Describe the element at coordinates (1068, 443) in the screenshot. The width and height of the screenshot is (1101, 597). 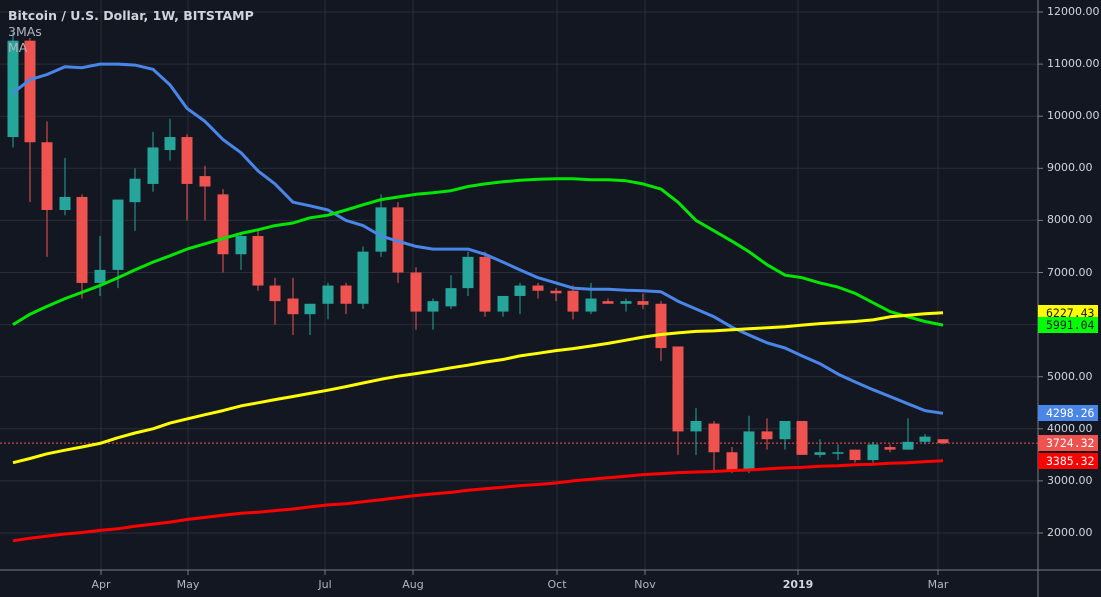
I see `price-tag: 3724.32` at that location.